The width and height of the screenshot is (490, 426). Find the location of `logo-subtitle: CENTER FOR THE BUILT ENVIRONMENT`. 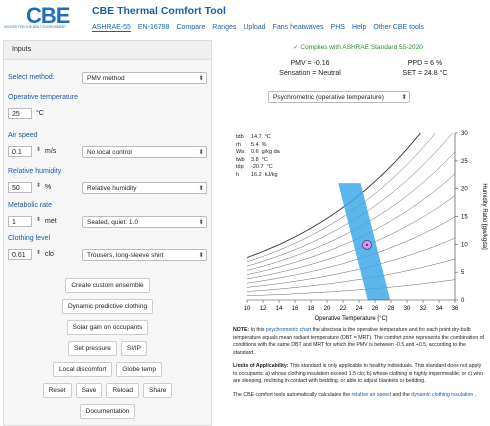

logo-subtitle: CENTER FOR THE BUILT ENVIRONMENT is located at coordinates (35, 27).